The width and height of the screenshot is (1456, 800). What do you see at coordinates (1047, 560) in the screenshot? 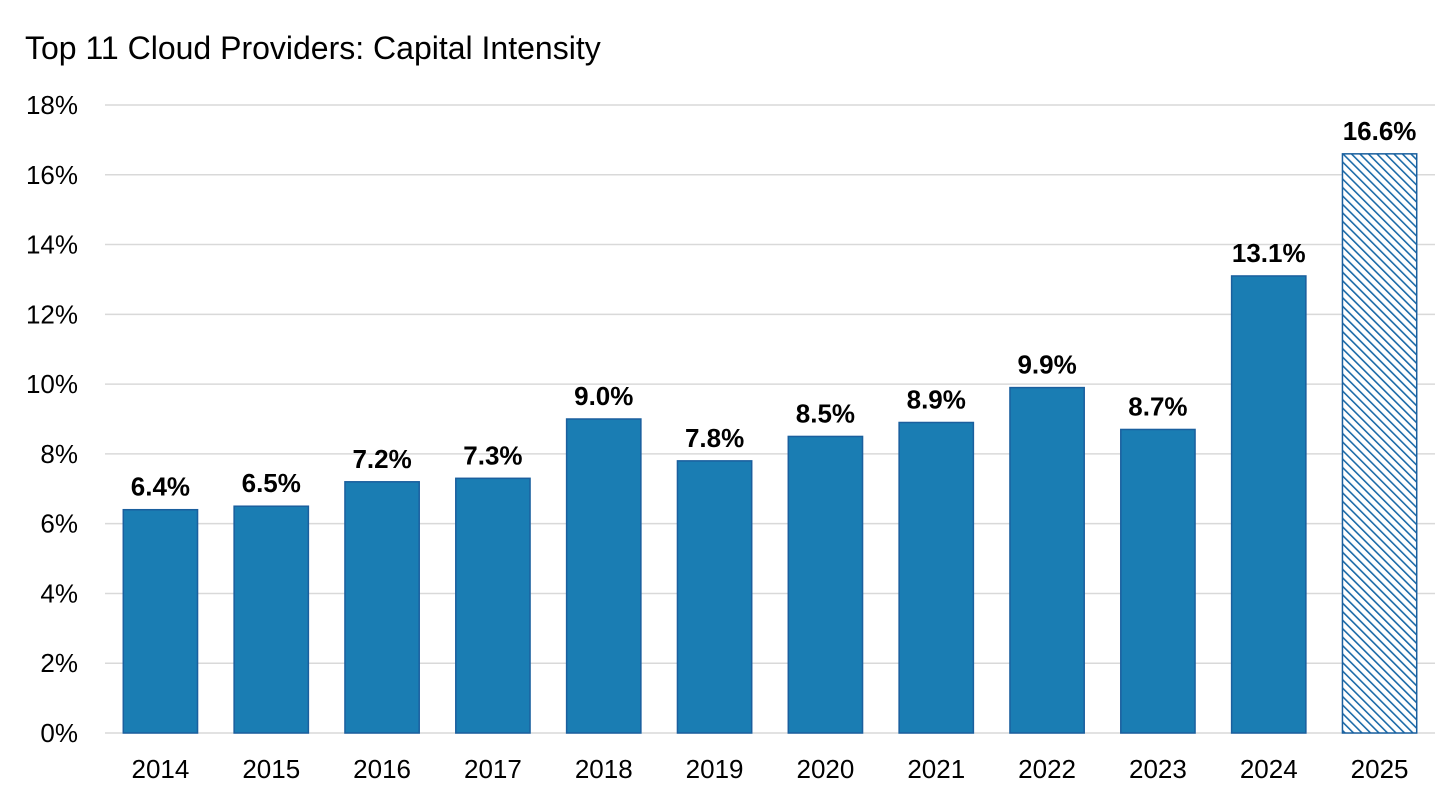
I see `bar-2022` at bounding box center [1047, 560].